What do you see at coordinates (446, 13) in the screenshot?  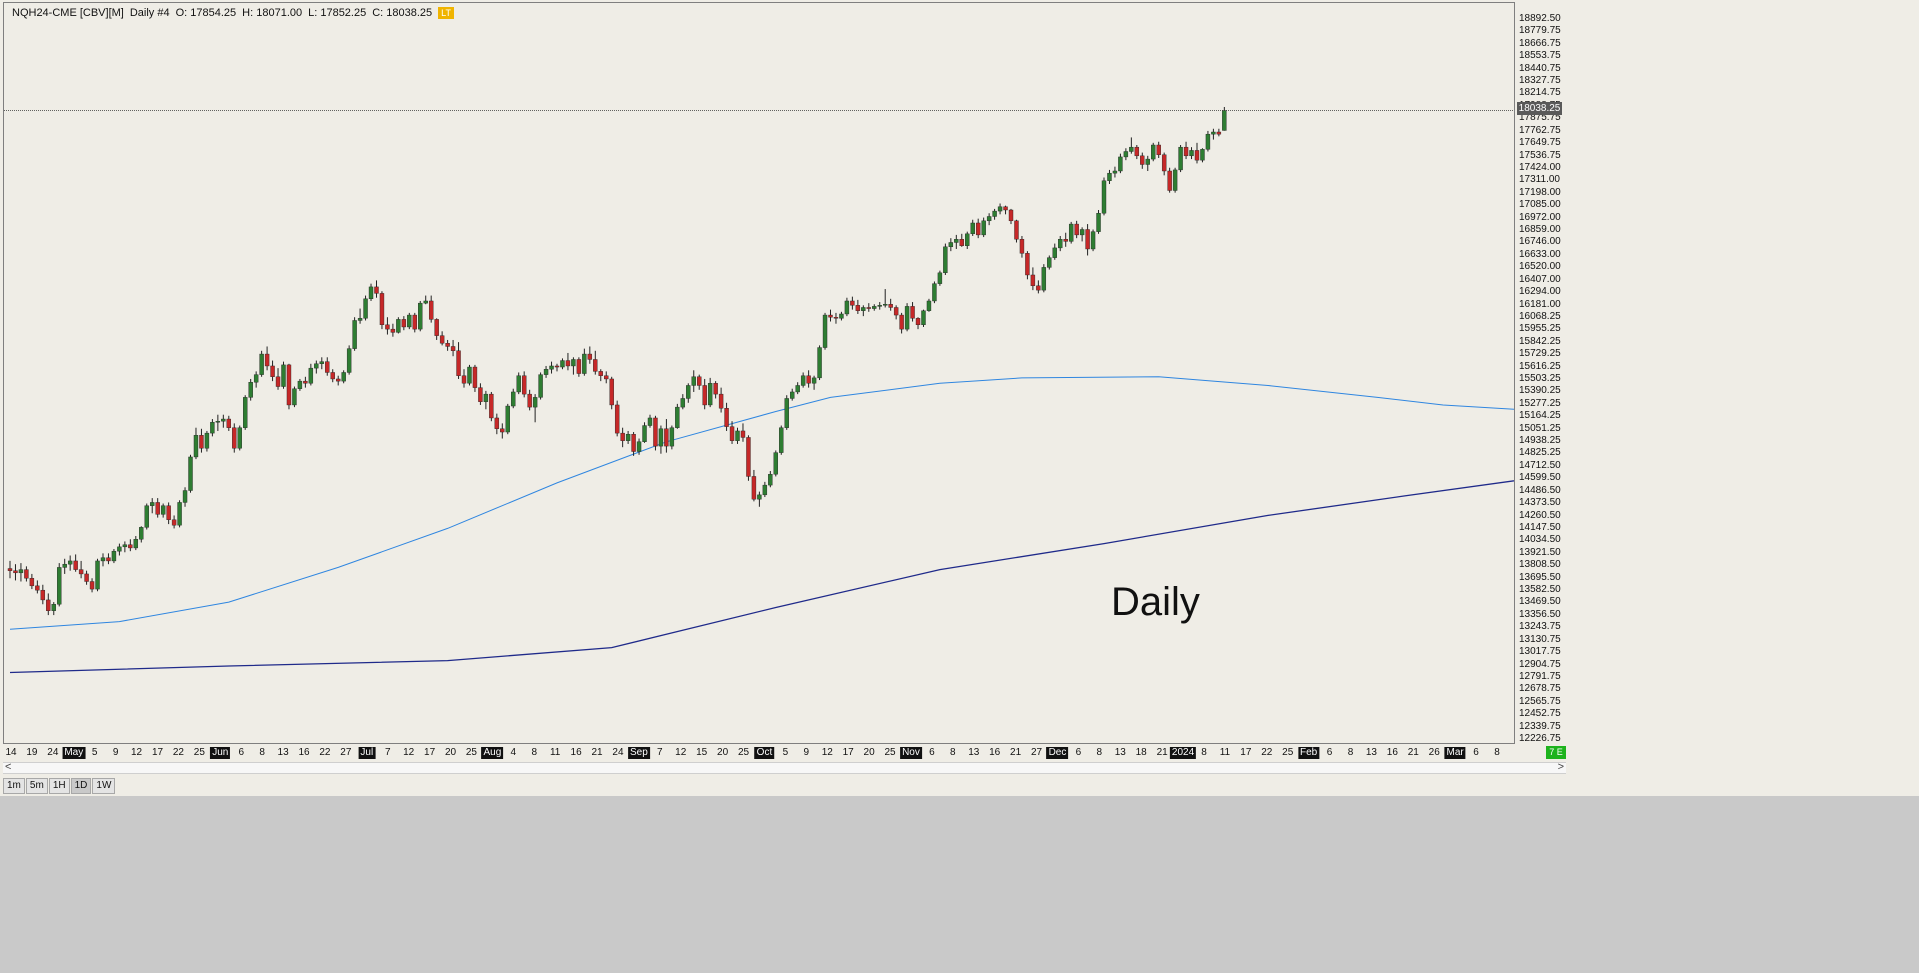 I see `lt-badge: LT` at bounding box center [446, 13].